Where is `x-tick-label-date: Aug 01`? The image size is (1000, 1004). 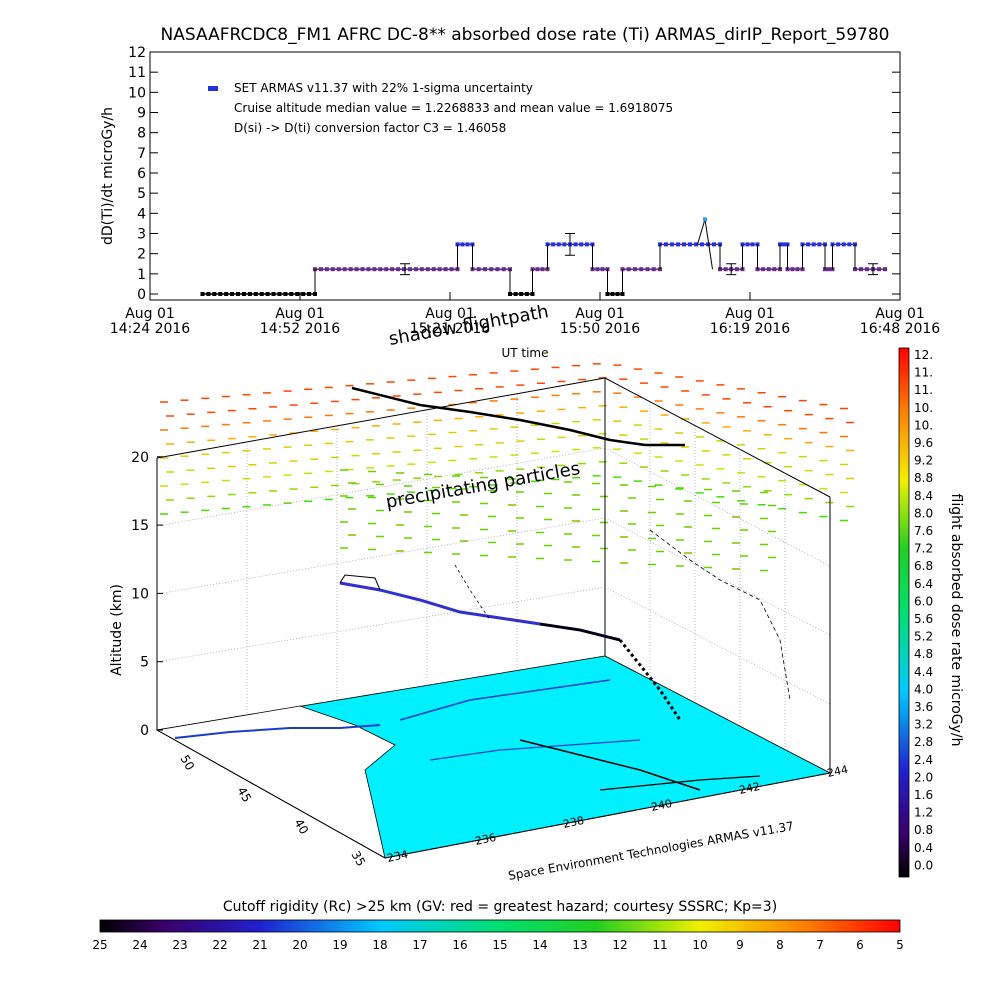 x-tick-label-date: Aug 01 is located at coordinates (900, 314).